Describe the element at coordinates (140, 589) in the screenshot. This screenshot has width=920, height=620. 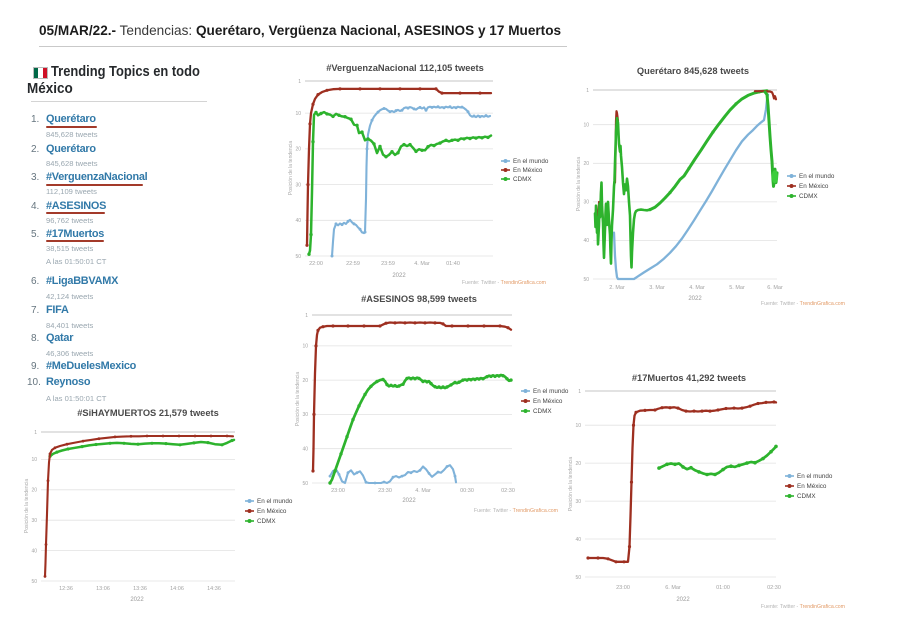
I see `svg-text: 13:36` at that location.